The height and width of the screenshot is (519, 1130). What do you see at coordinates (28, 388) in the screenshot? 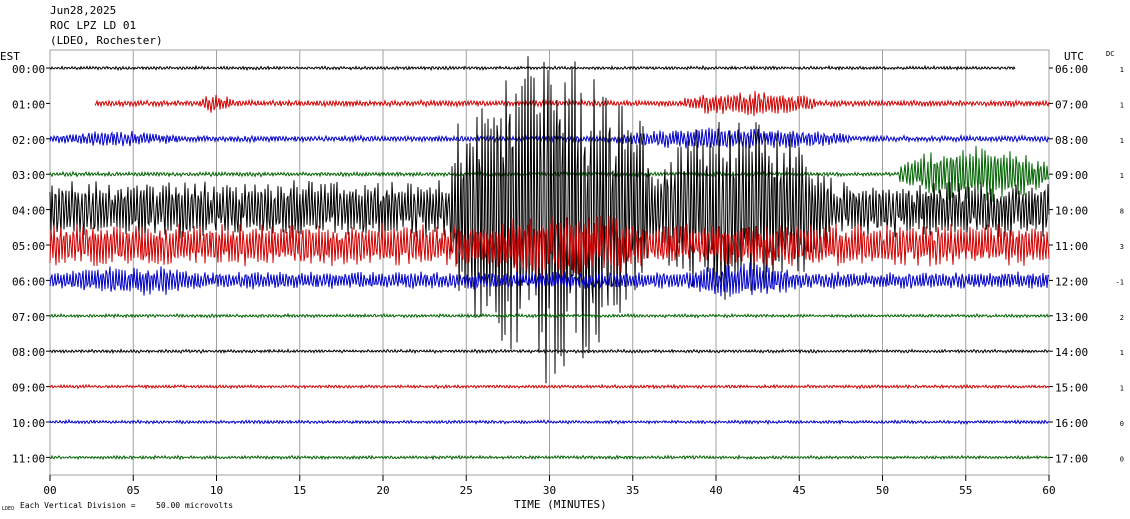
I see `est-label: 09:00` at bounding box center [28, 388].